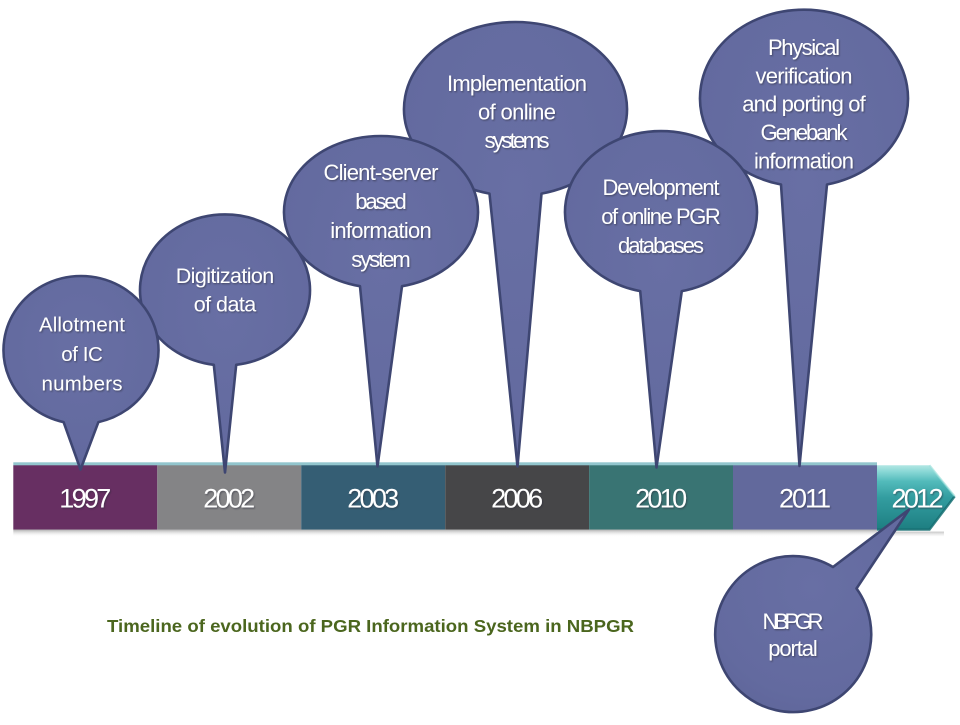 The image size is (960, 725). I want to click on svg-text: NBPGR, so click(793, 621).